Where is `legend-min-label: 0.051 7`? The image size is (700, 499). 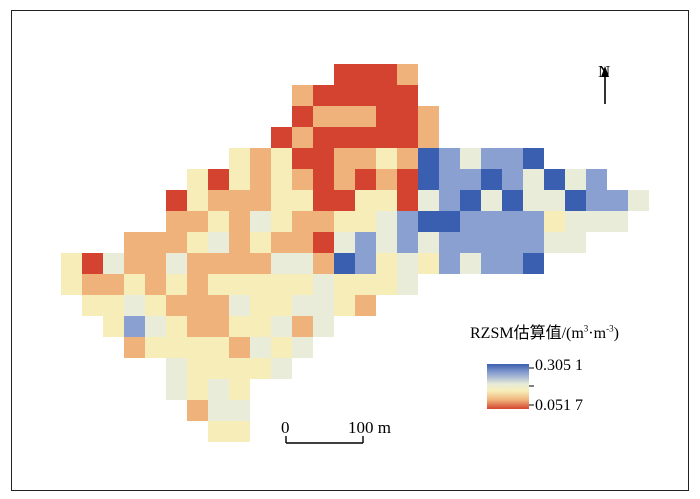 legend-min-label: 0.051 7 is located at coordinates (559, 405).